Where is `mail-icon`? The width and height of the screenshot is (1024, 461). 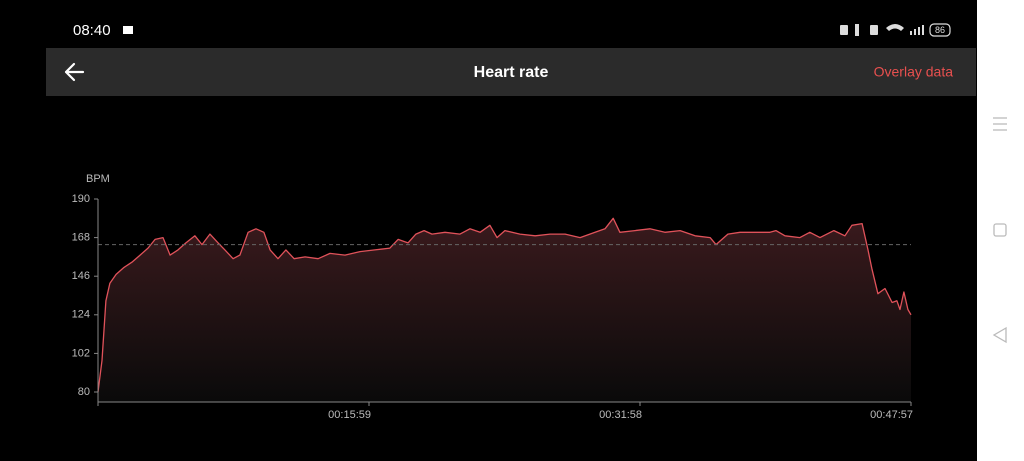
mail-icon is located at coordinates (128, 30).